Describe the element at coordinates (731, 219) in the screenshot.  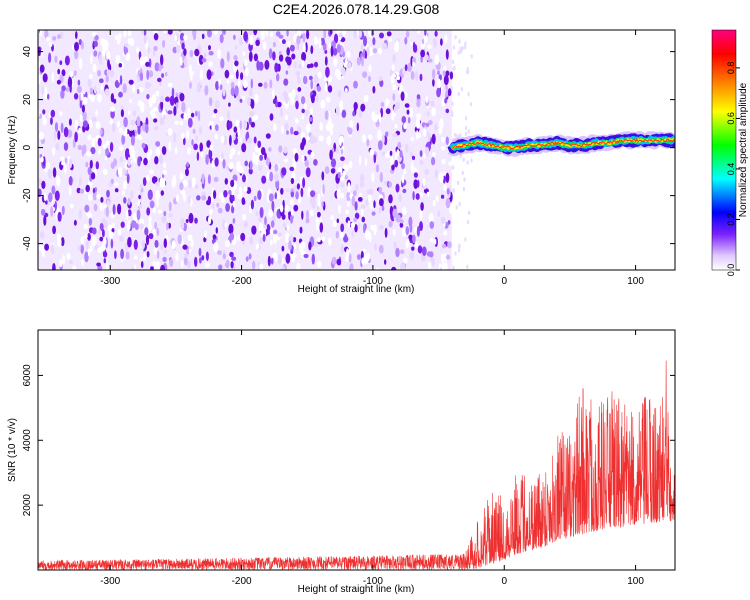
I see `colorbar-tick-label: 0.2` at that location.